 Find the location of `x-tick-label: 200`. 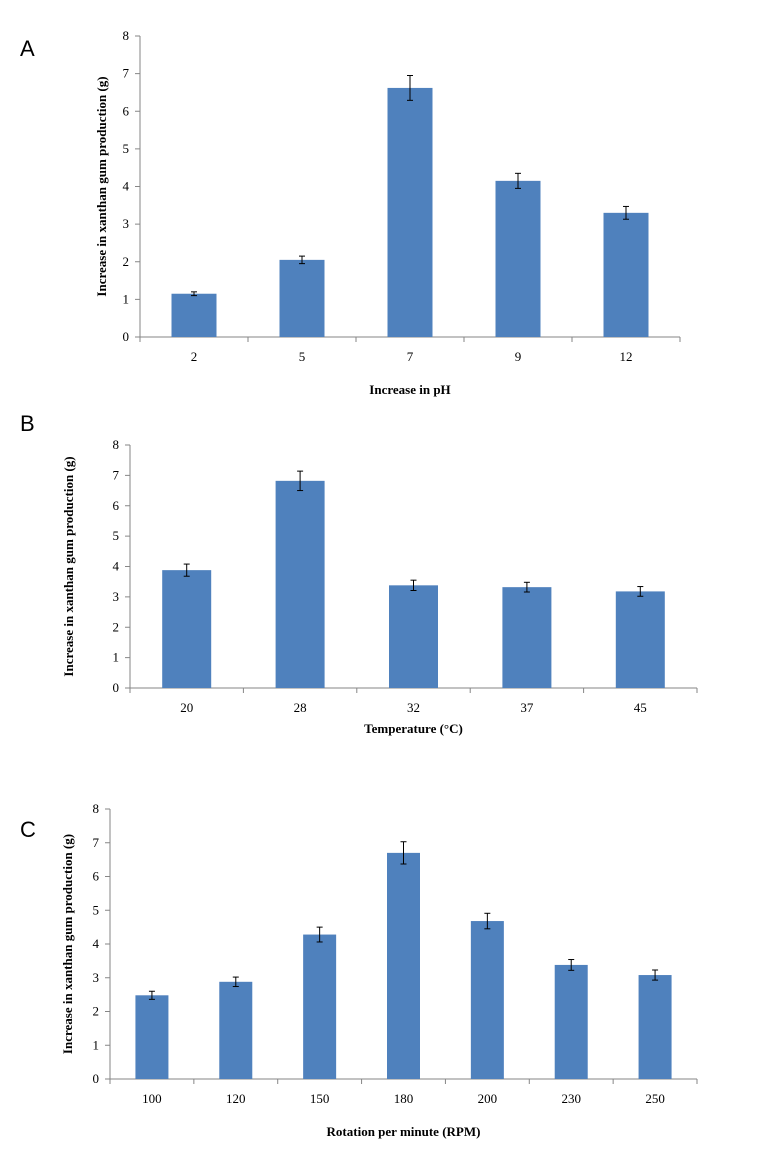

x-tick-label: 200 is located at coordinates (488, 1098).